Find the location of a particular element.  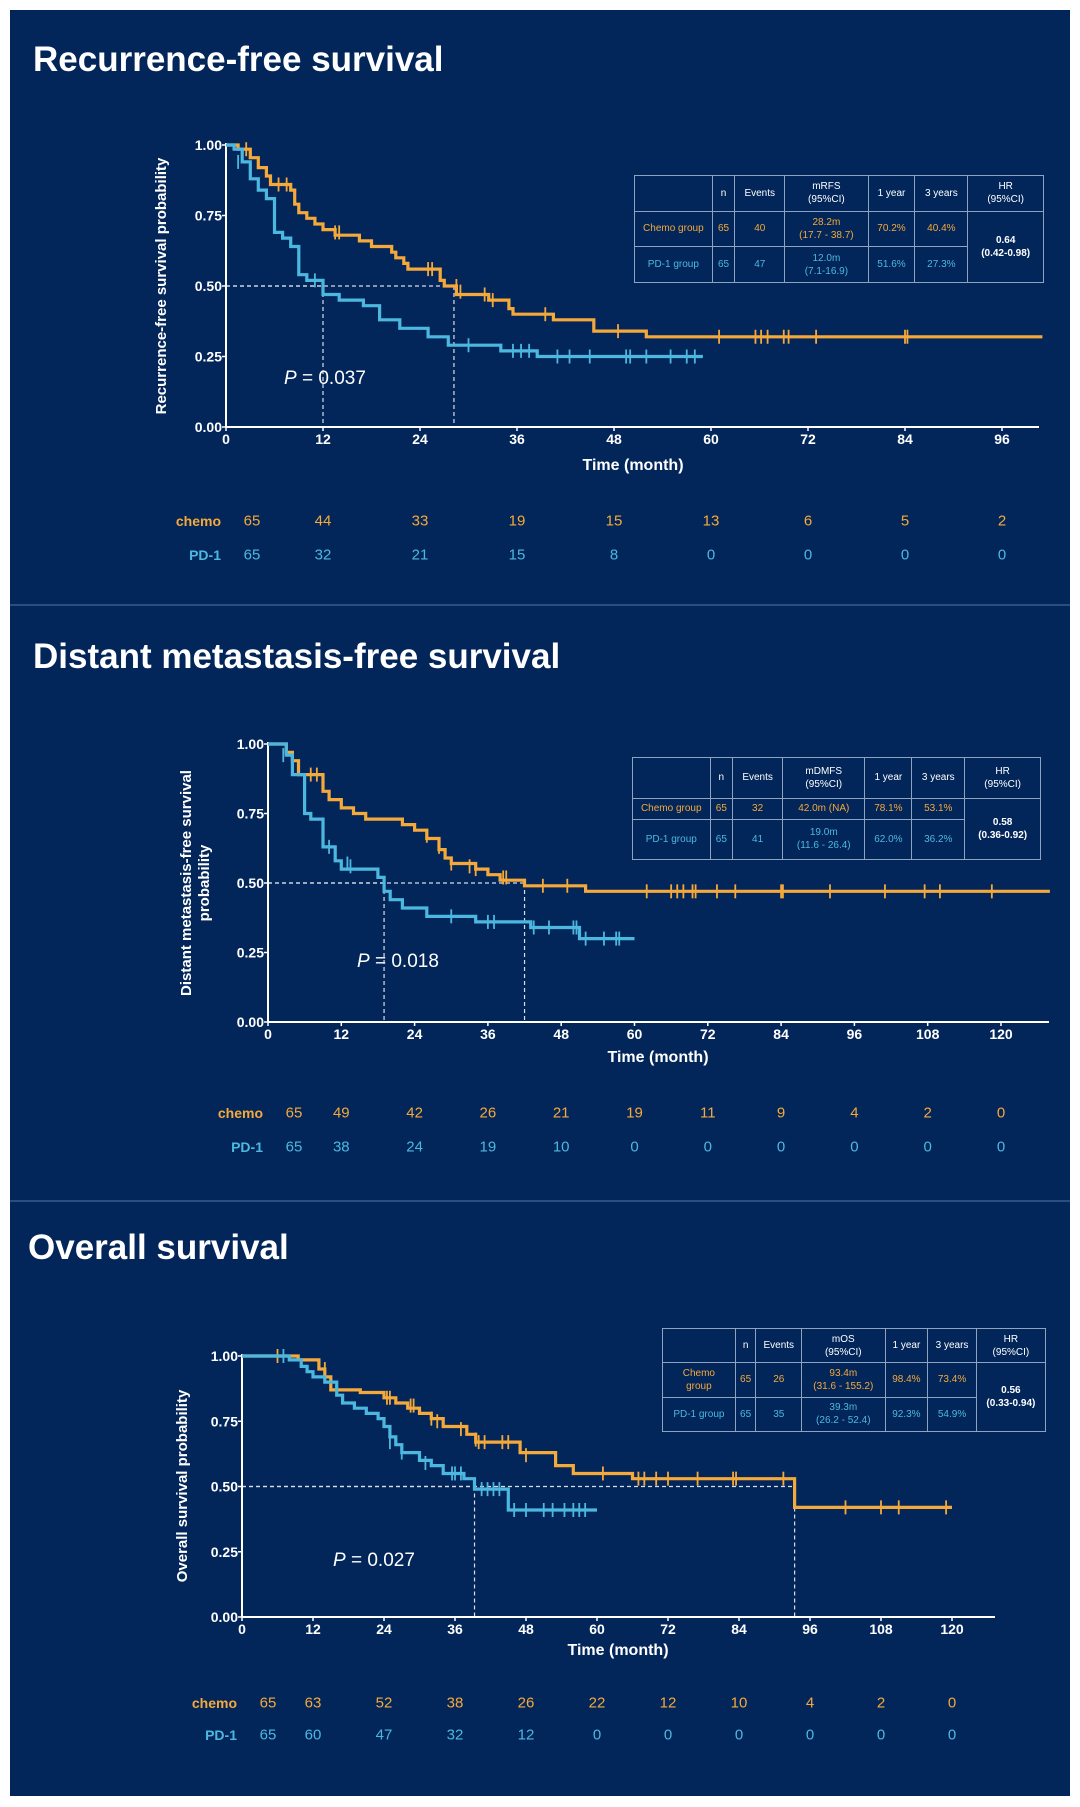

section-title-rfs: Recurrence-free survival is located at coordinates (238, 59).